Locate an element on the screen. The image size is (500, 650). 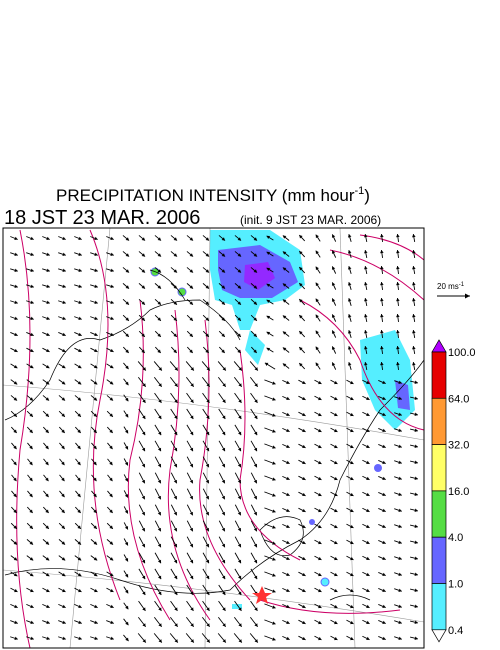
colorbar-under is located at coordinates (439, 636).